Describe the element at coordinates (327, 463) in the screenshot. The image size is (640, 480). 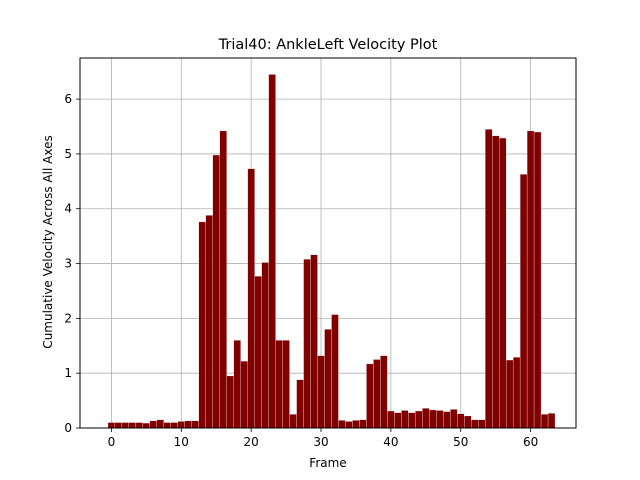
I see `x-axis-label: Frame` at that location.